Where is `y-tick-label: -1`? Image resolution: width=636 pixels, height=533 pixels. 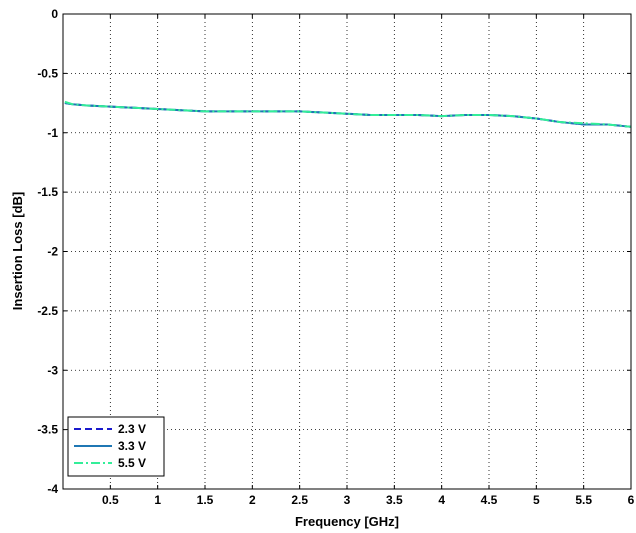 y-tick-label: -1 is located at coordinates (52, 133).